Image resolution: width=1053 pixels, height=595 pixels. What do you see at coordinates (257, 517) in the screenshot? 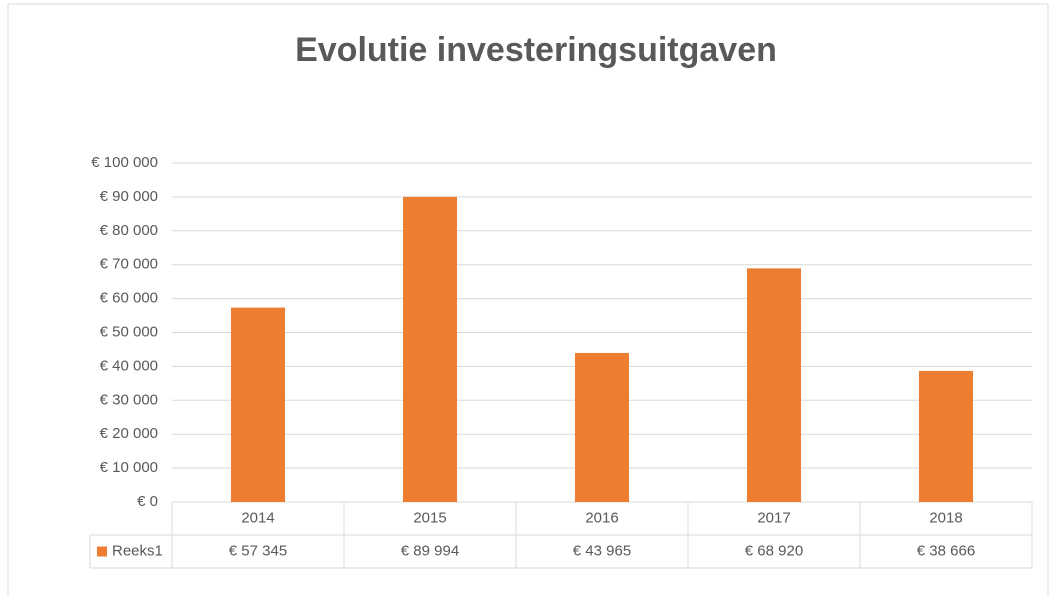
I see `x-tick-label: 2014` at bounding box center [257, 517].